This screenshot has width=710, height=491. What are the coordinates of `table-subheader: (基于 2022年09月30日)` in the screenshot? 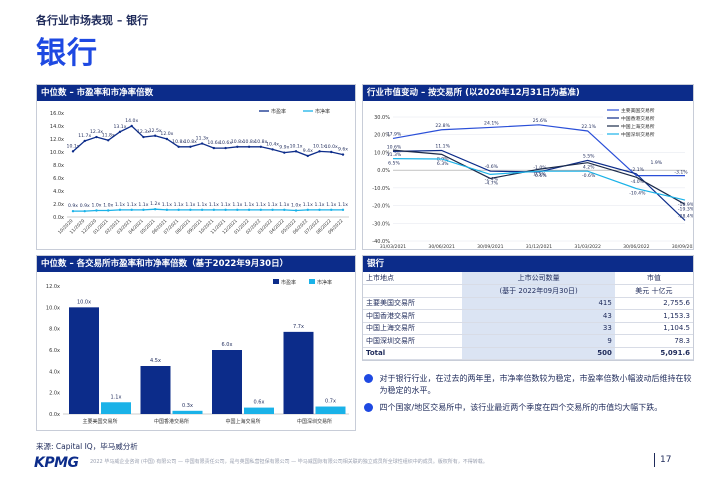 It's located at (538, 291).